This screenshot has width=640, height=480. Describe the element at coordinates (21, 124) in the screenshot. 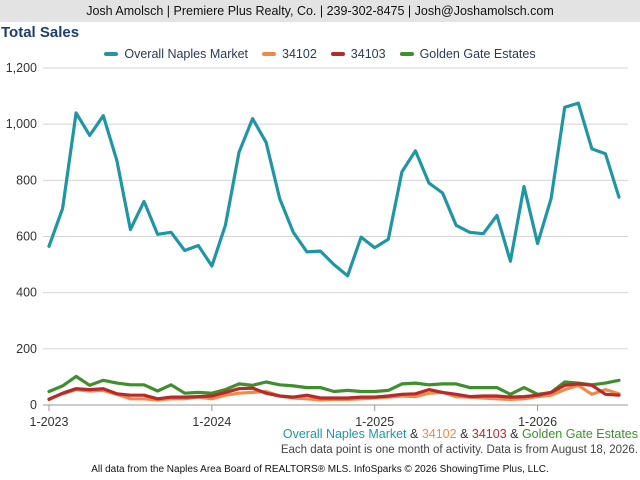

I see `y-tick-label: 1,000` at that location.